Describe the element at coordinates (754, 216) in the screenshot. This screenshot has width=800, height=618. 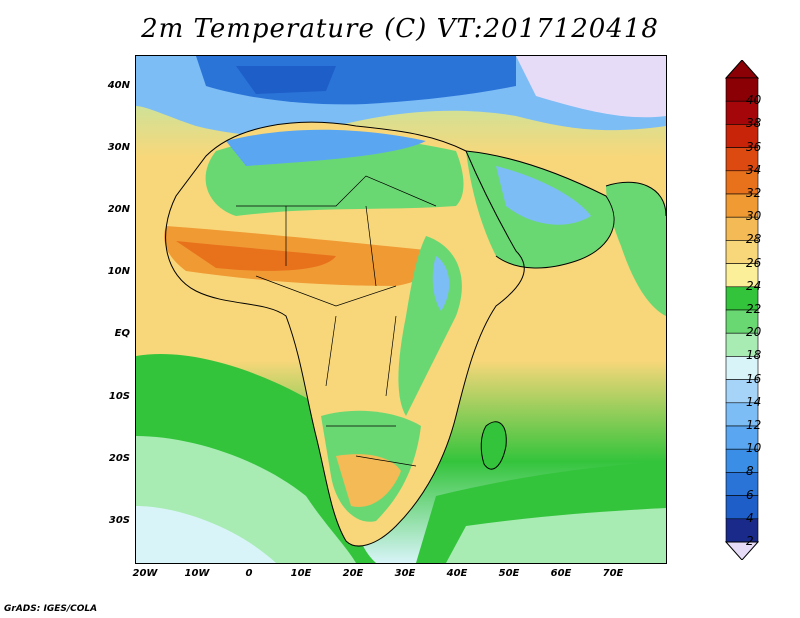
I see `color-bar-label: 30` at that location.